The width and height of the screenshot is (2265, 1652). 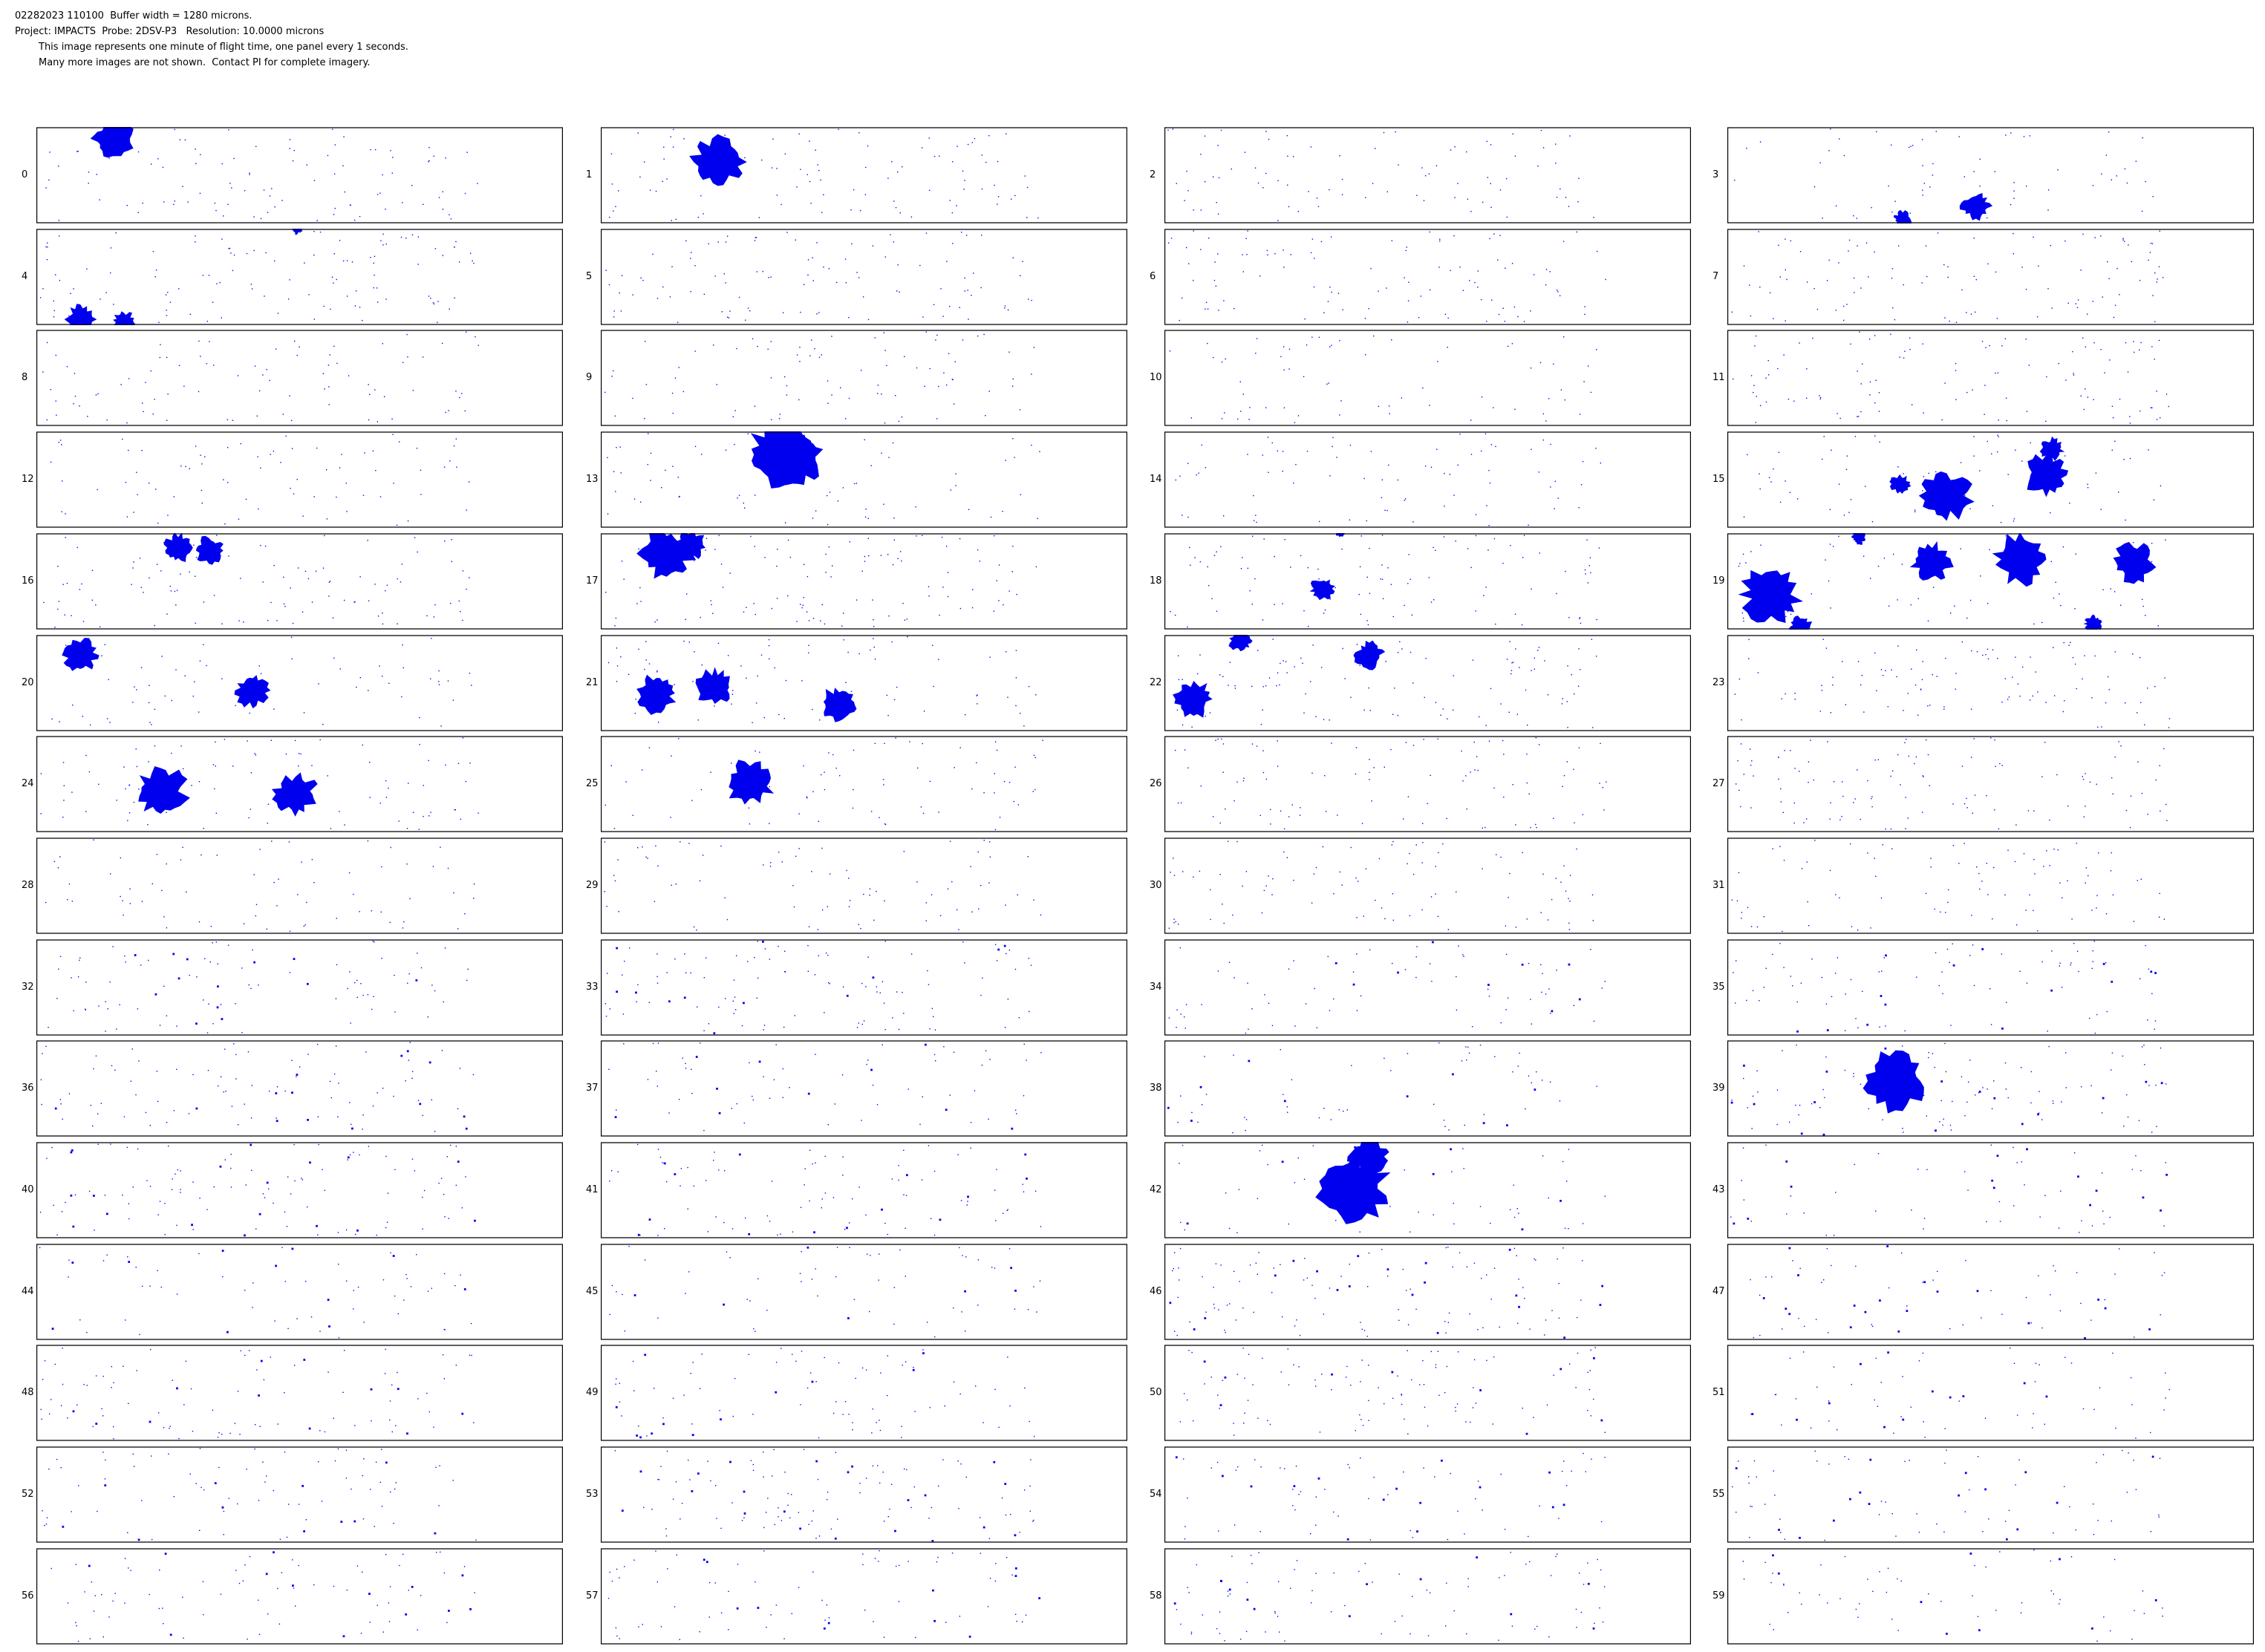 What do you see at coordinates (164, 790) in the screenshot?
I see `particle-image` at bounding box center [164, 790].